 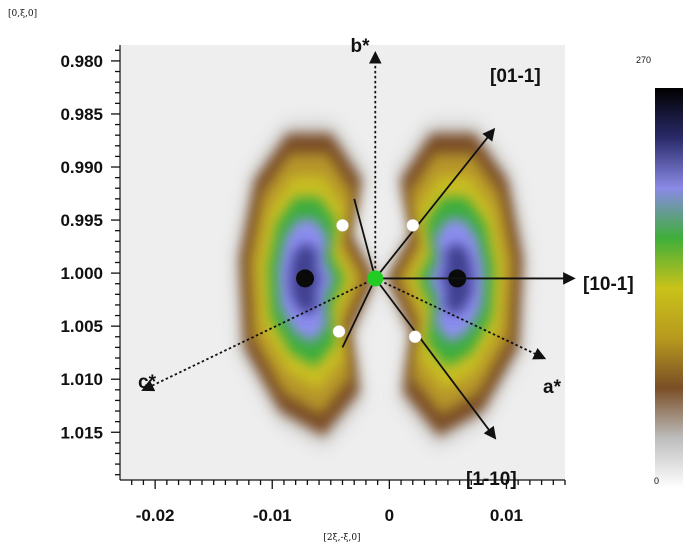 What do you see at coordinates (81, 326) in the screenshot?
I see `y-tick-label: 1.005` at bounding box center [81, 326].